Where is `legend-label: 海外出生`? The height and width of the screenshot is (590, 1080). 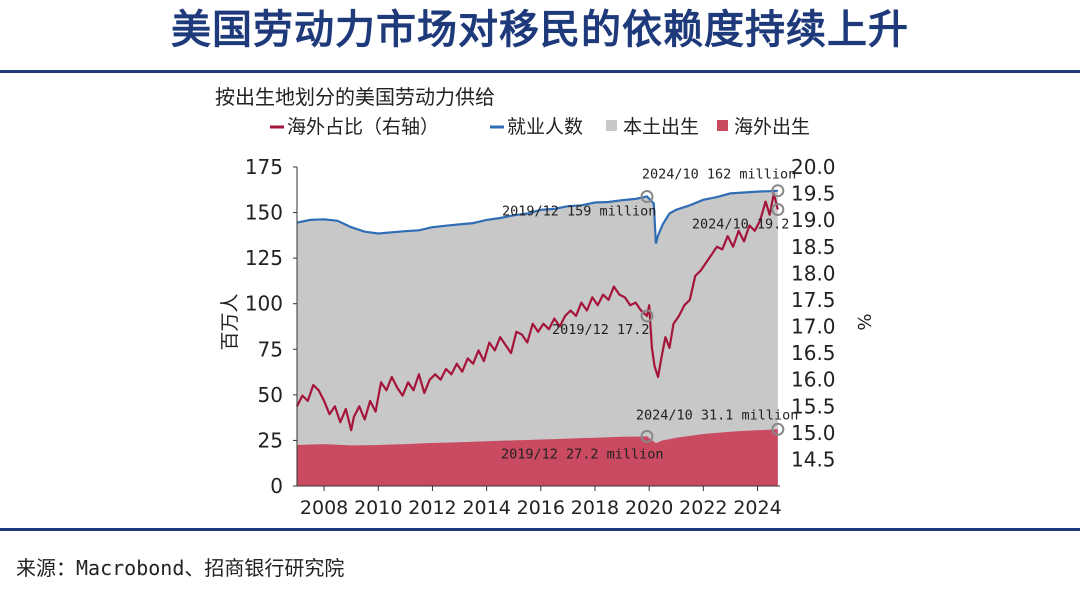
legend-label: 海外出生 is located at coordinates (772, 127).